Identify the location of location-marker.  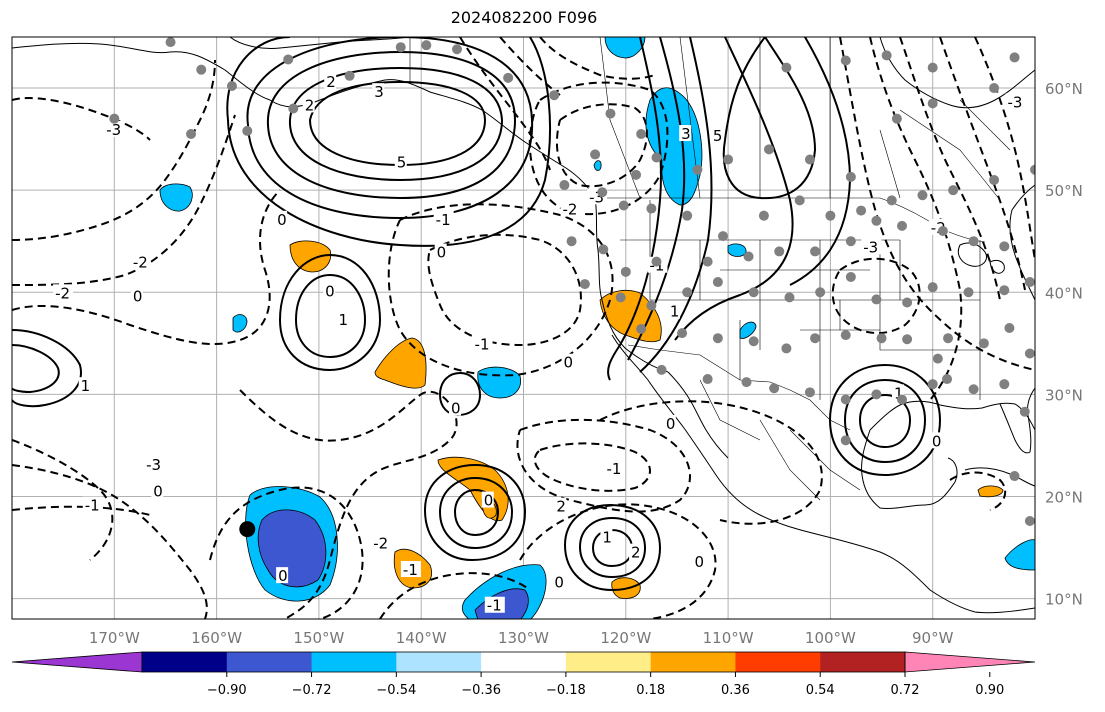
(247, 529).